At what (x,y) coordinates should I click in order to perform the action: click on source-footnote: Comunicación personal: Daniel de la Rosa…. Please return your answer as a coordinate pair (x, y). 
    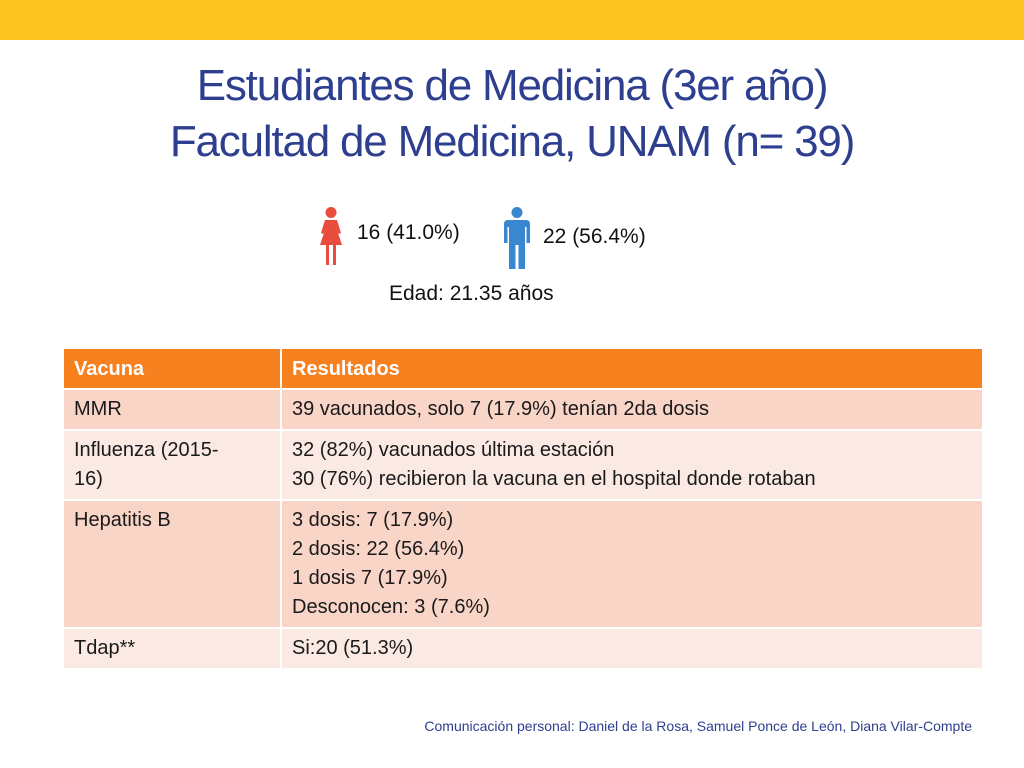
    Looking at the image, I should click on (698, 726).